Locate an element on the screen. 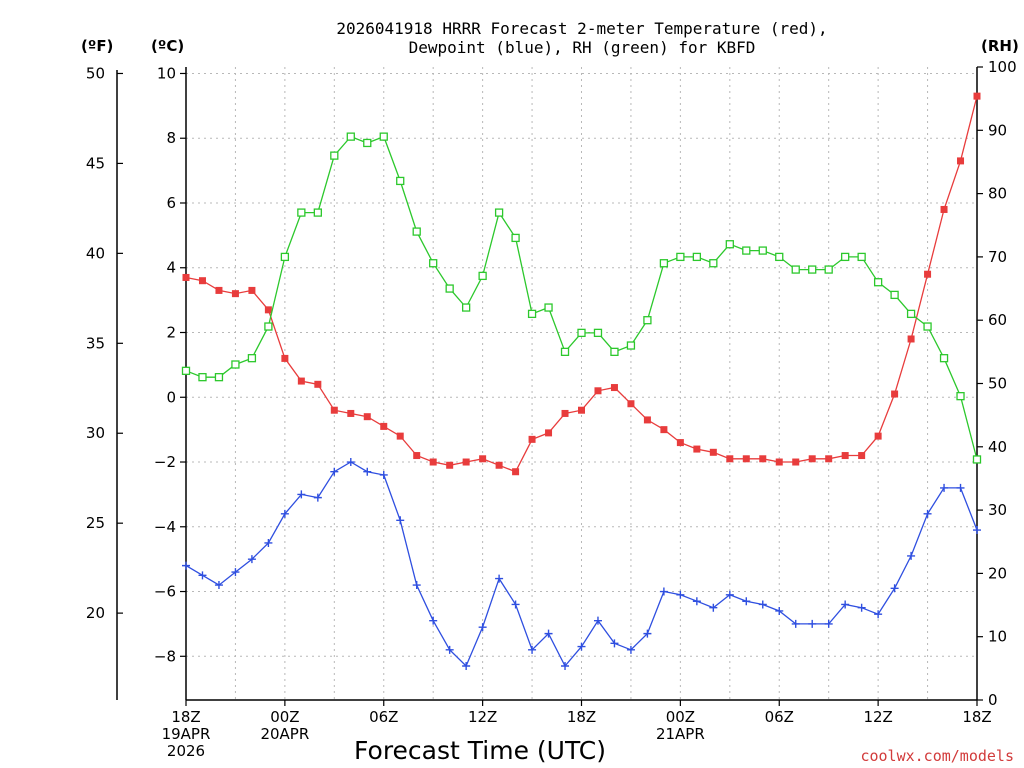 Image resolution: width=1024 pixels, height=768 pixels. celsius-axis-unit: (ºC) is located at coordinates (167, 46).